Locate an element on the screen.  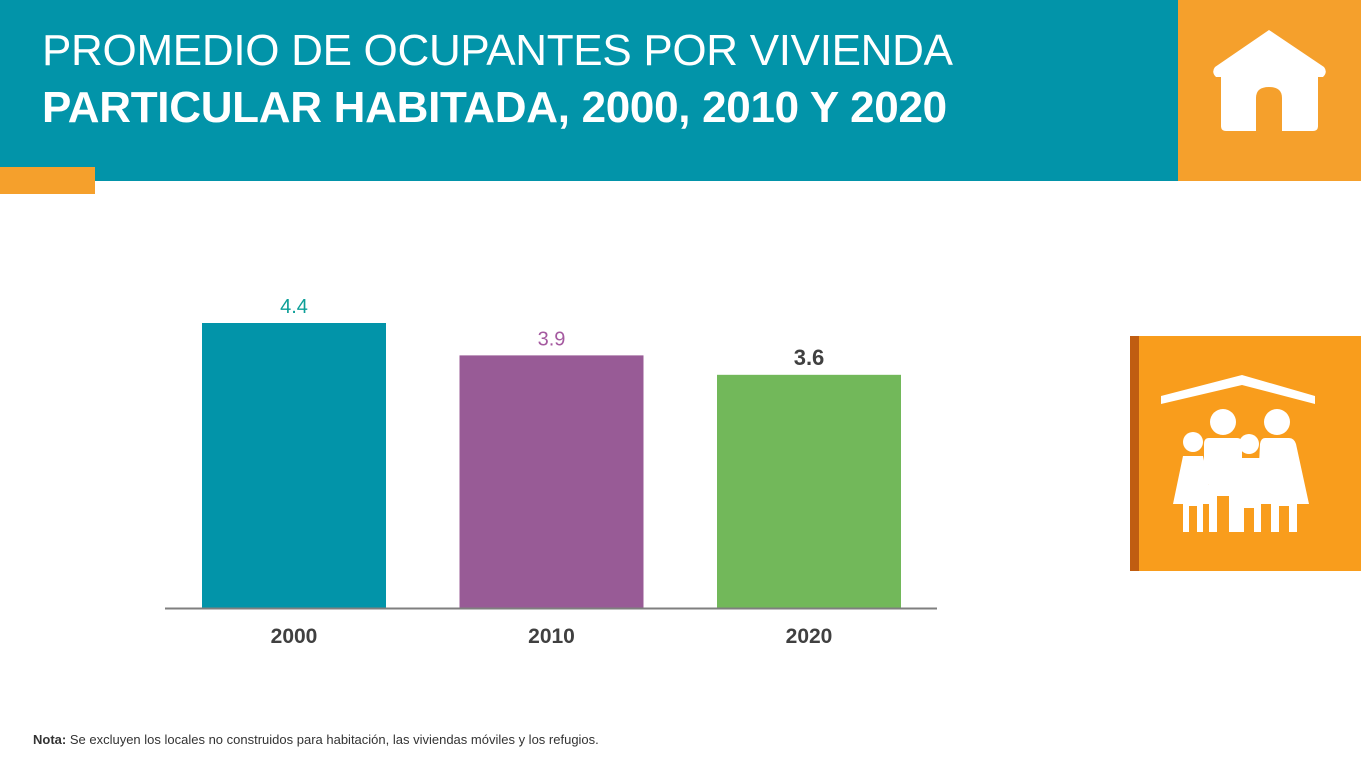
page-title-line1: PROMEDIO DE OCUPANTES POR VIVIENDA is located at coordinates (497, 50).